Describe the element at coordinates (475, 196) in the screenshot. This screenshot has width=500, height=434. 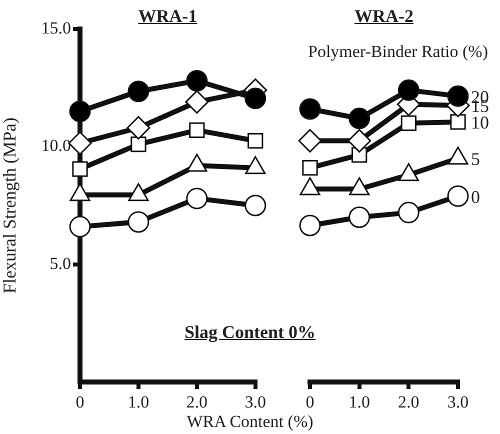
I see `series-label: 0` at that location.